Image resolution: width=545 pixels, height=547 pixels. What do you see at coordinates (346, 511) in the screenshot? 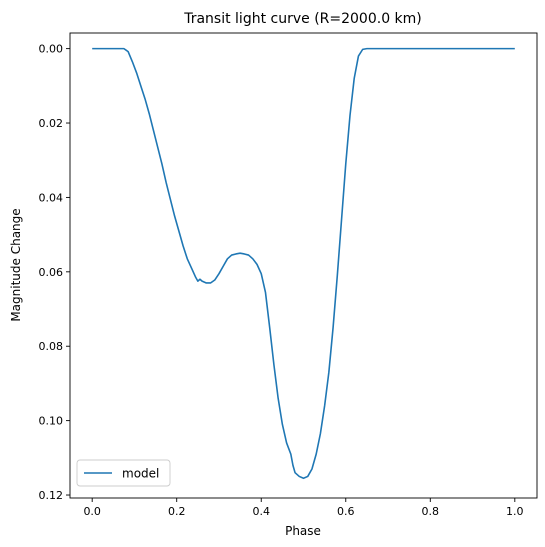
I see `x-tick-label: 0.6` at bounding box center [346, 511].